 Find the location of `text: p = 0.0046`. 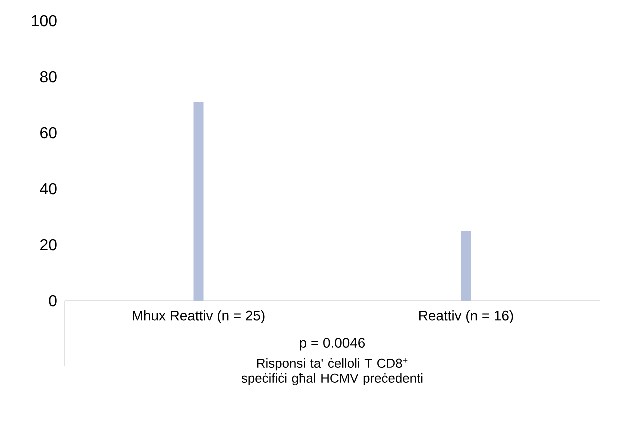

text: p = 0.0046 is located at coordinates (333, 344).